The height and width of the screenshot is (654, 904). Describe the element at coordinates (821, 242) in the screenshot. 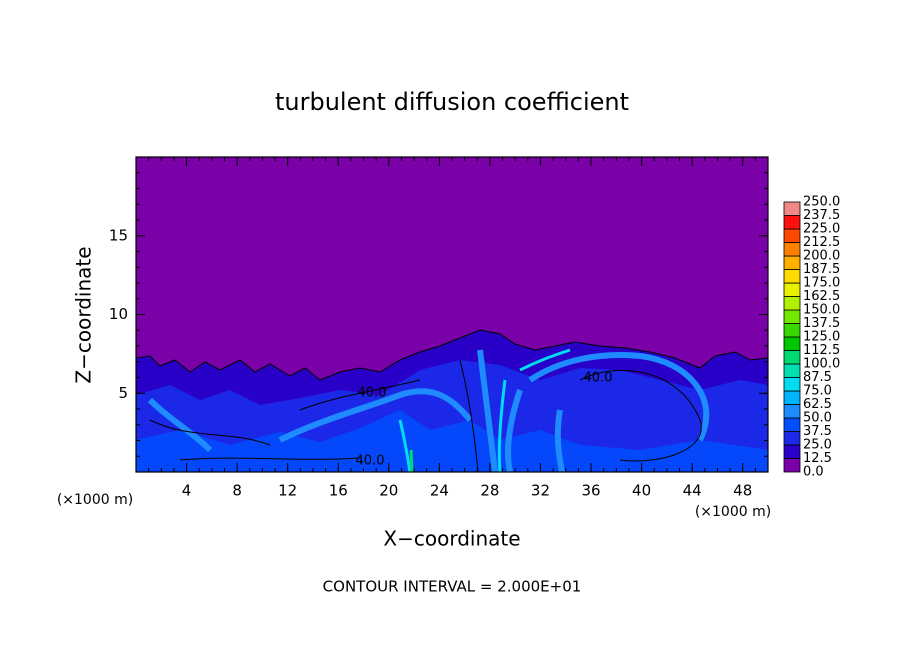

I see `colorbar-label: 212.5` at that location.